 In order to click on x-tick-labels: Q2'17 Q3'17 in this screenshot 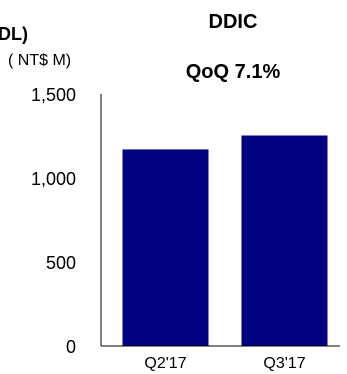, I will do `click(224, 363)`.